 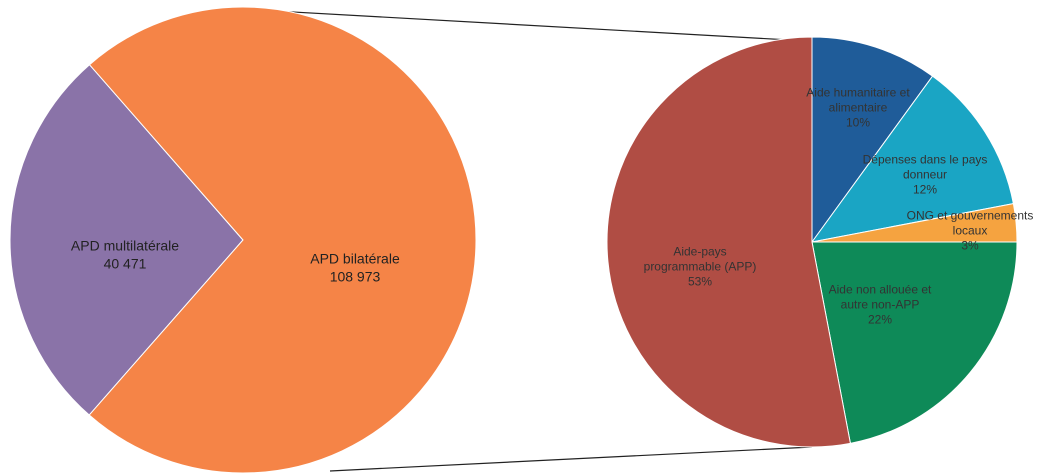 I want to click on category-label: Aide-pays programmable (APP), so click(x=700, y=259).